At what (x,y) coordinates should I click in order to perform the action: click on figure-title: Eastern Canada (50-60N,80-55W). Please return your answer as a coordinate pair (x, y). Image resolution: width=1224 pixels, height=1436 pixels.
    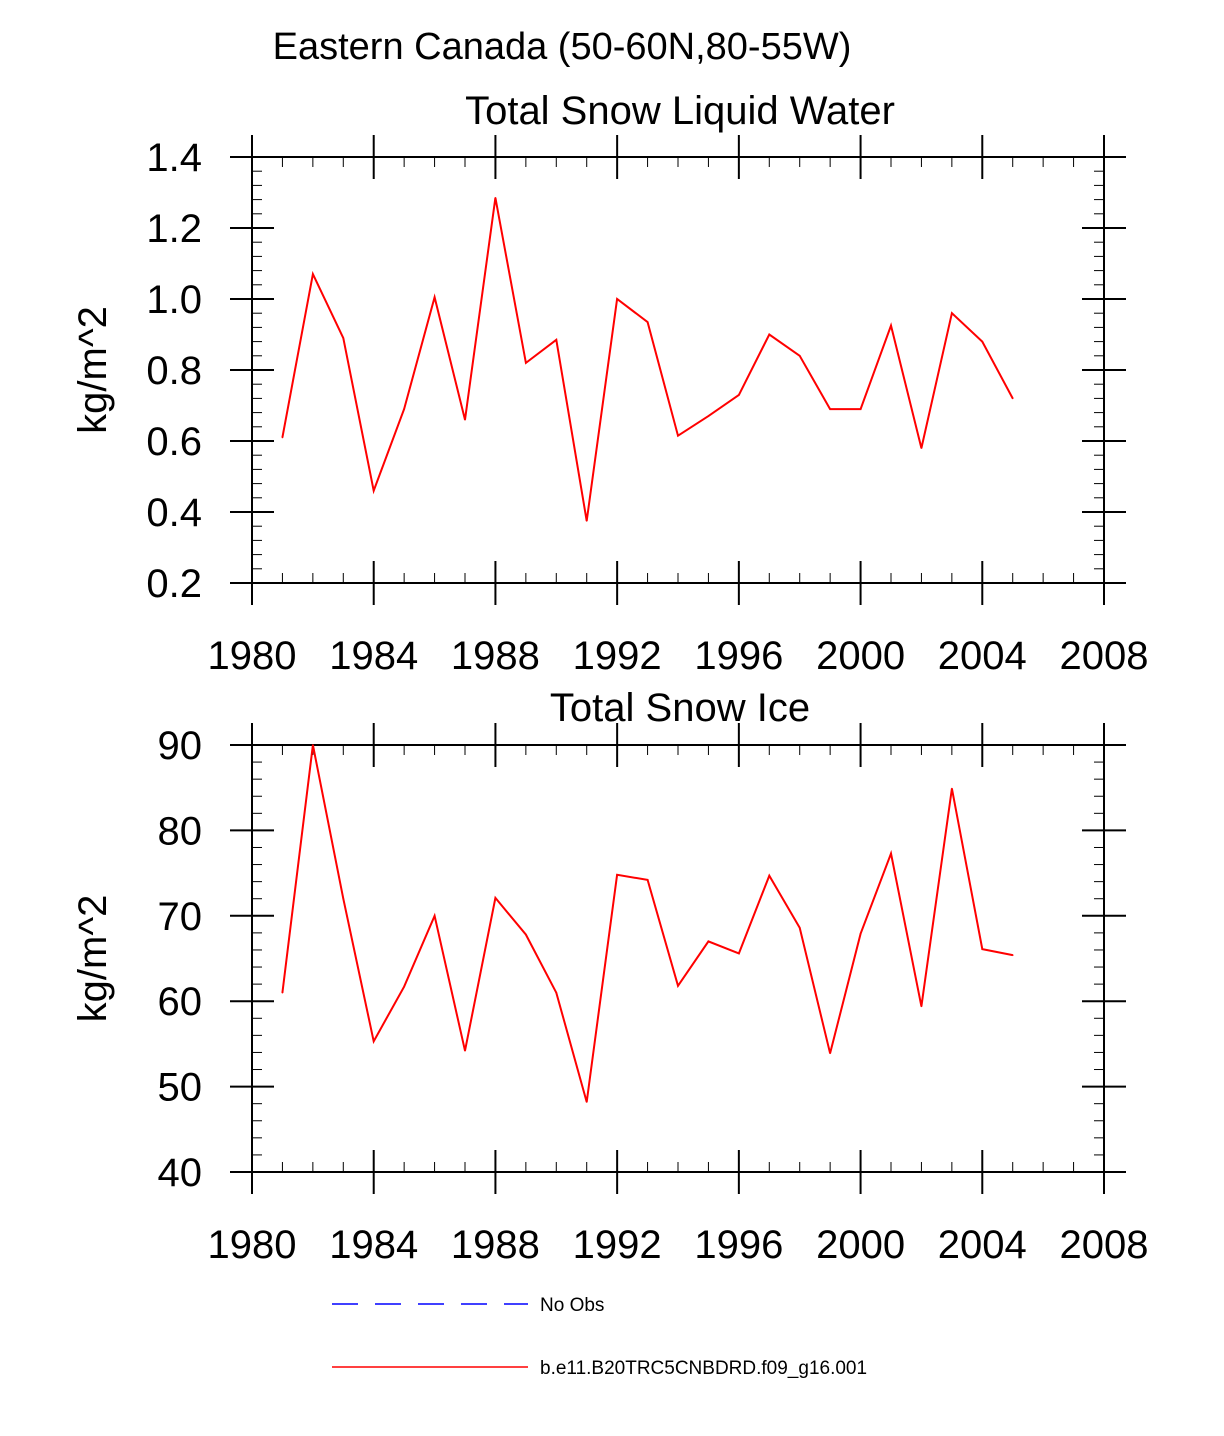
    Looking at the image, I should click on (562, 47).